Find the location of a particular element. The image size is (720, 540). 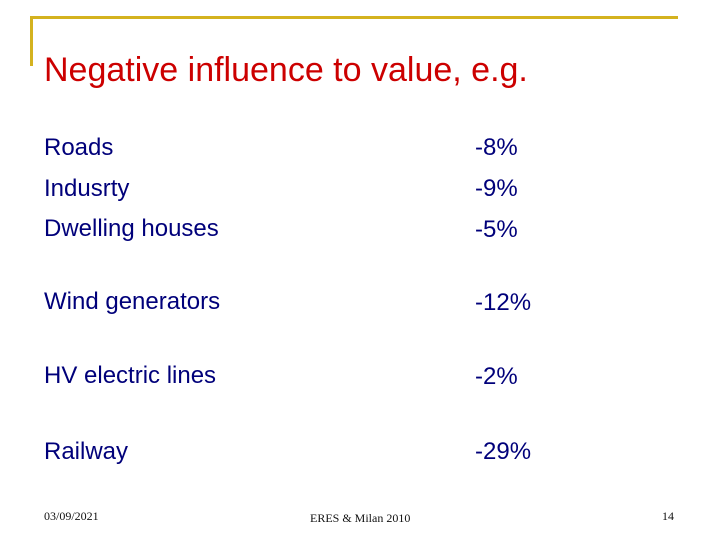

footer-center-text: ERES & Milan 2010 is located at coordinates (360, 518).